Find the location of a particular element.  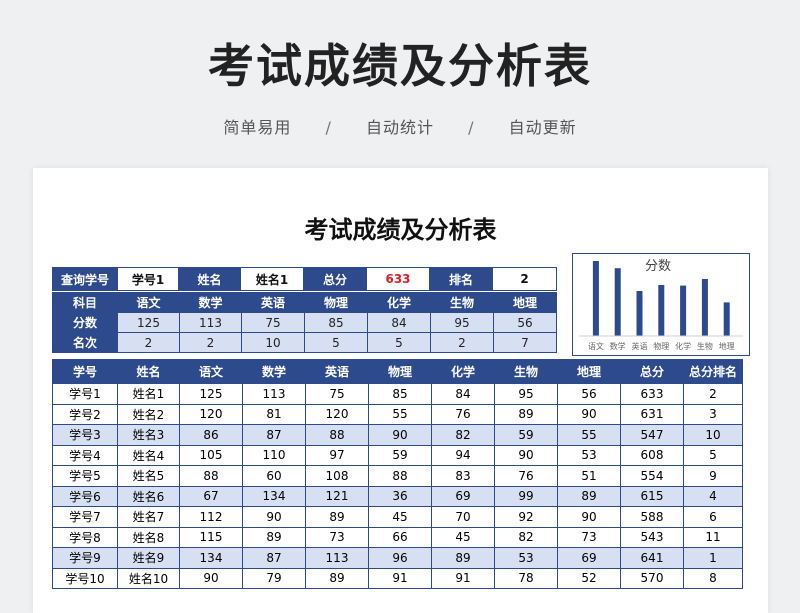

table-cell: 56 is located at coordinates (589, 394).